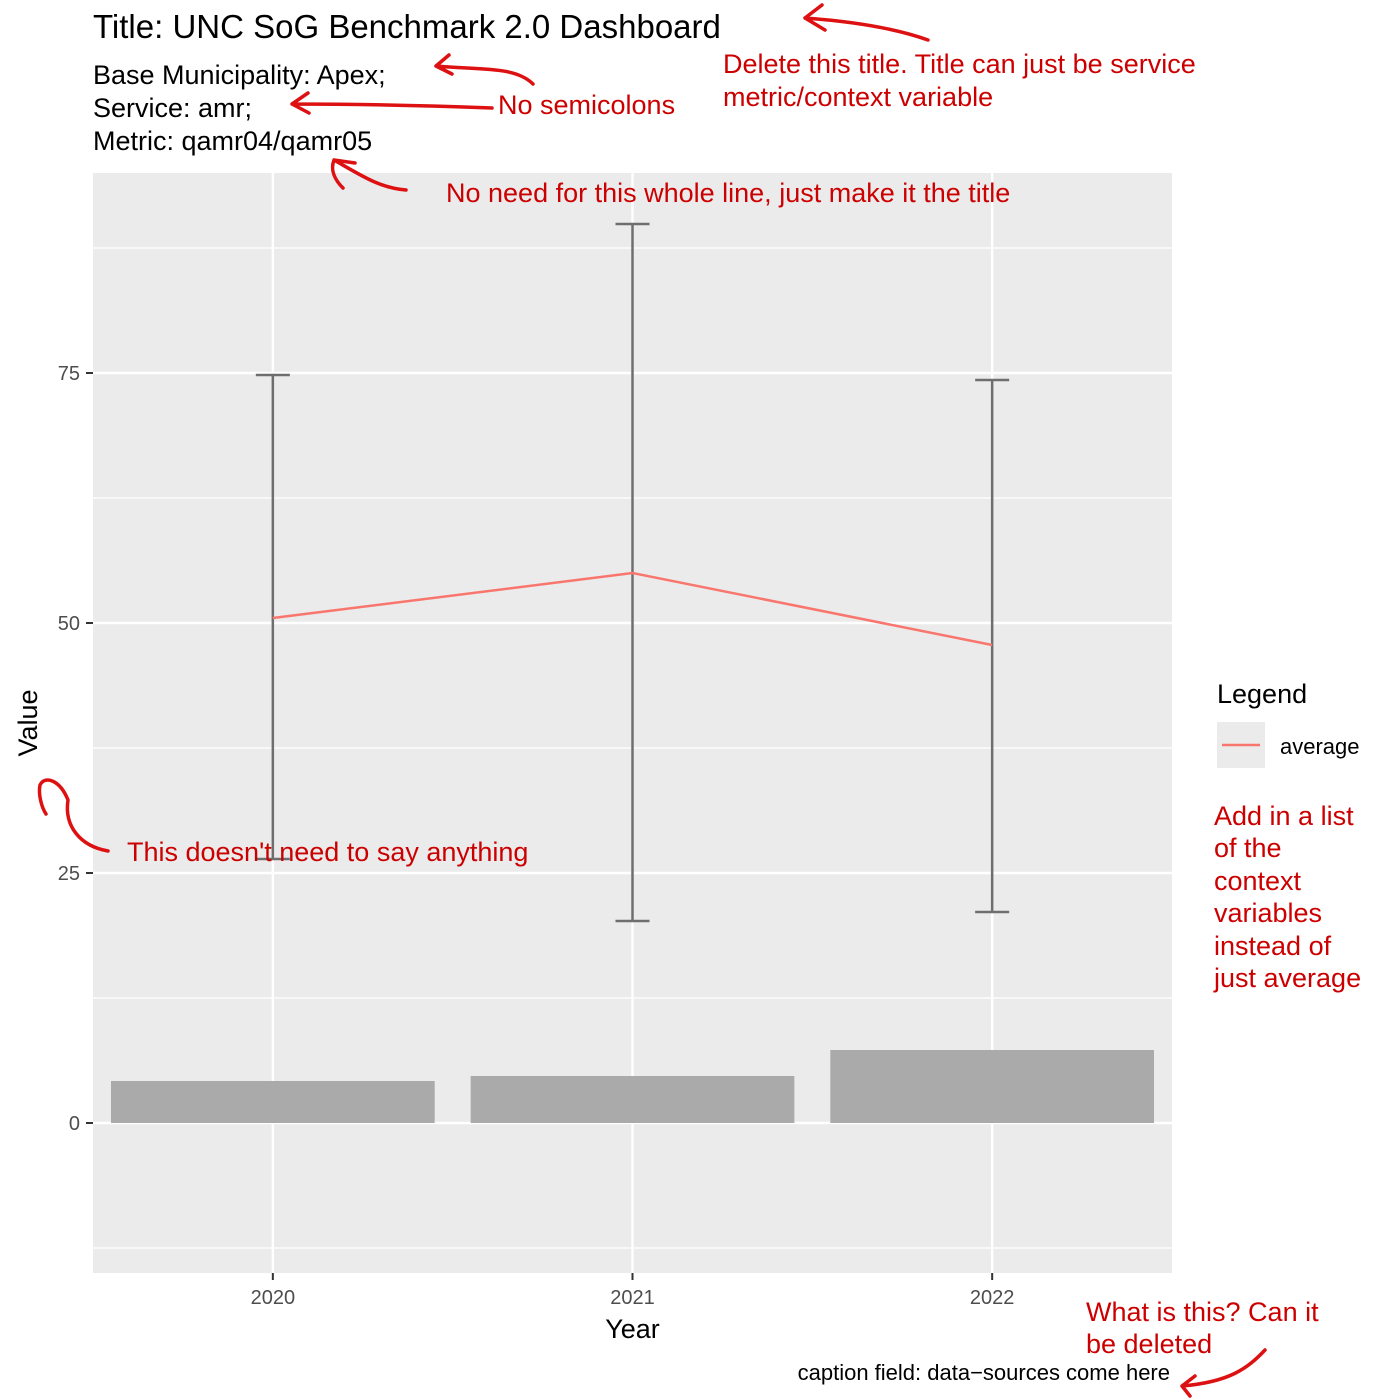 The height and width of the screenshot is (1400, 1400). Describe the element at coordinates (1268, 913) in the screenshot. I see `annotation-legend-4: variables` at that location.